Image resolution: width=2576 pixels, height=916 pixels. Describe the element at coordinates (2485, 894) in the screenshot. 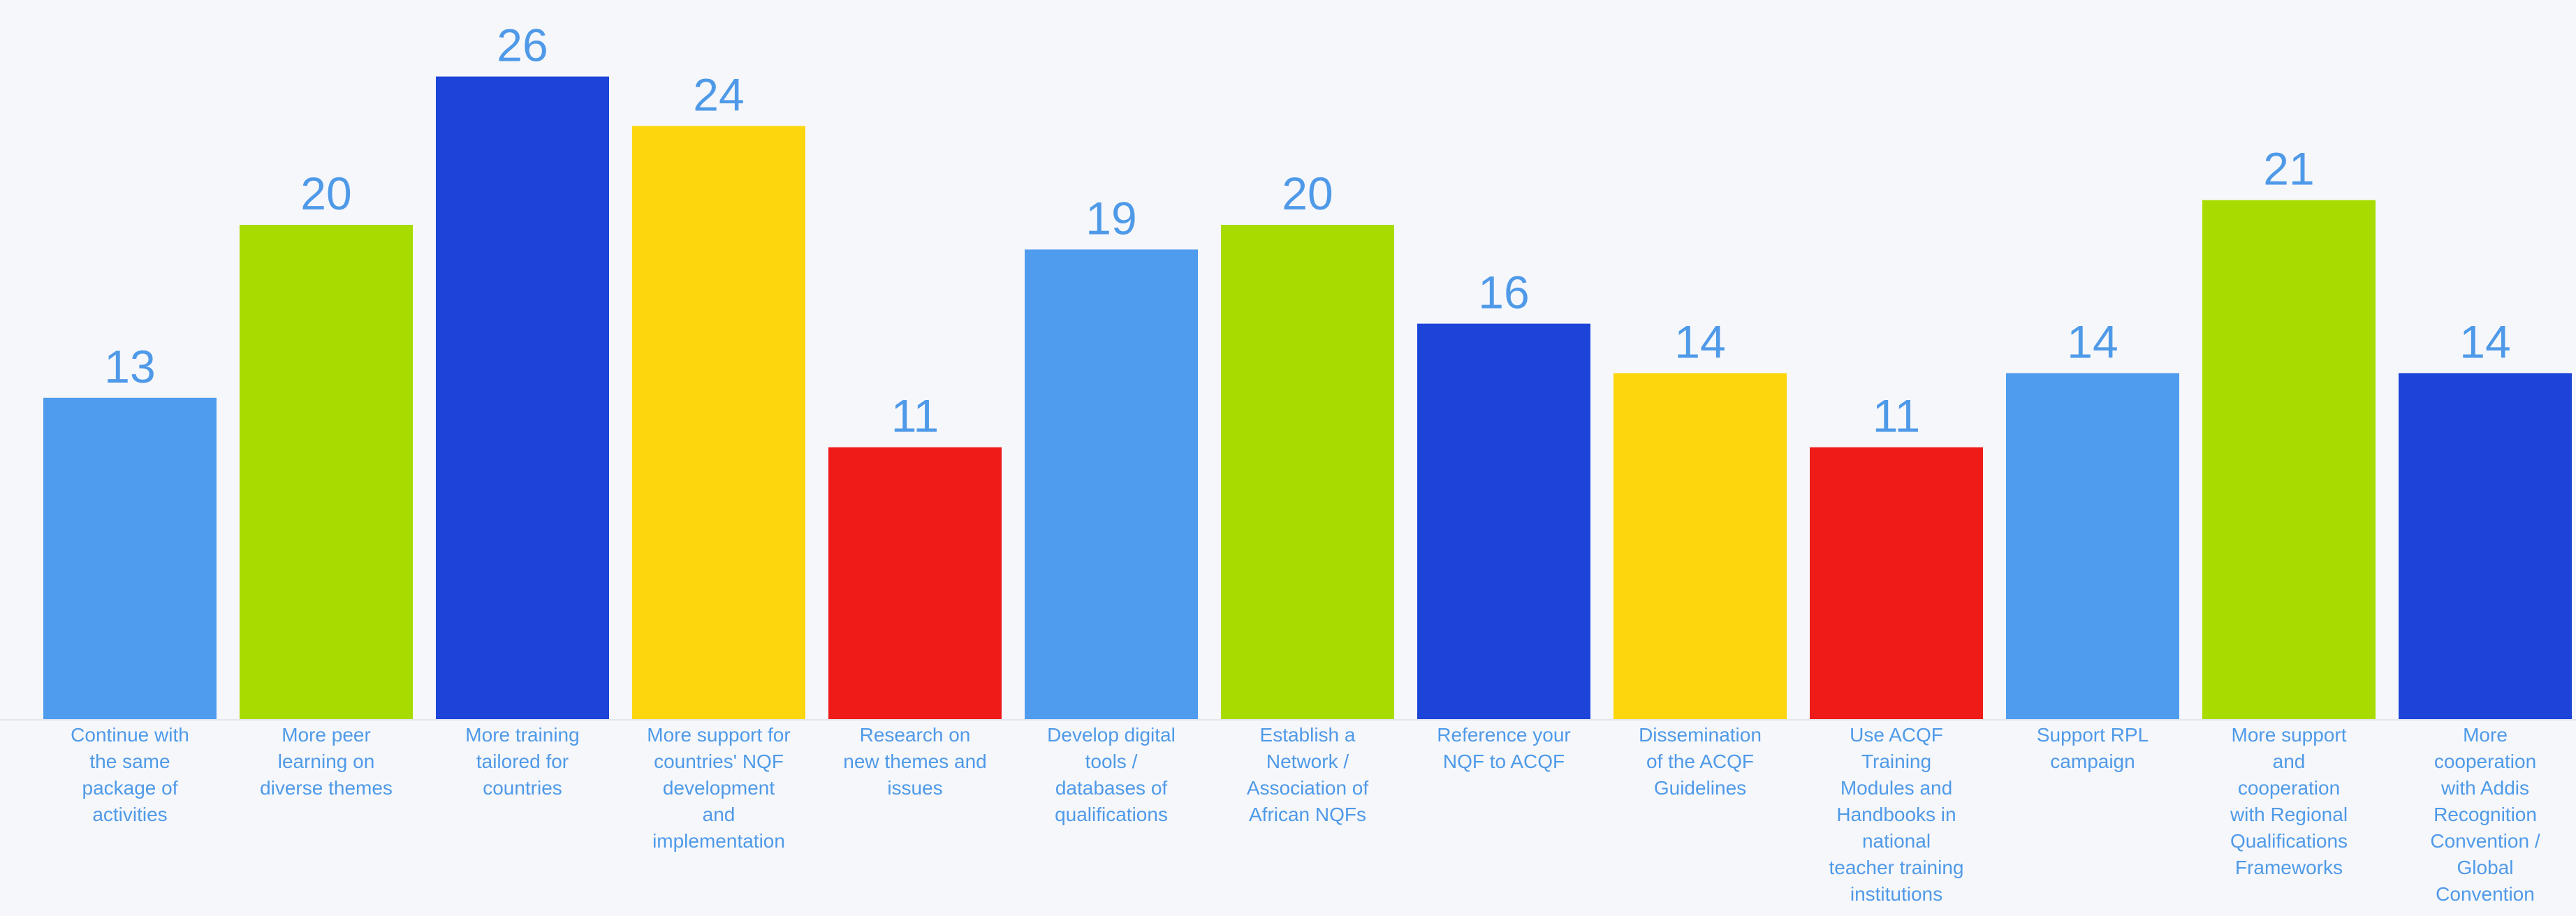

I see `category-label-line: Convention` at that location.